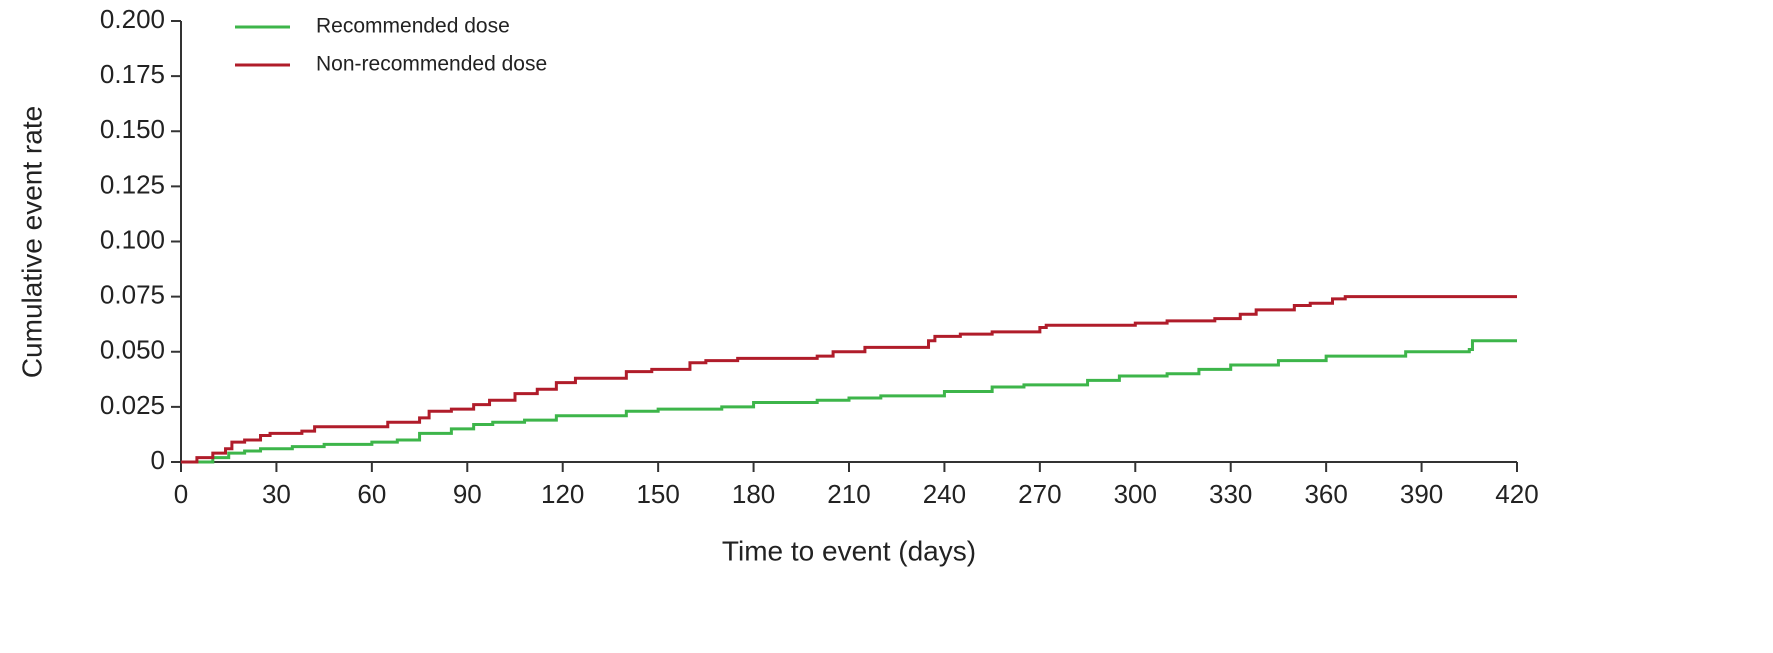 The image size is (1773, 653). I want to click on legend-label: Recommended dose, so click(413, 26).